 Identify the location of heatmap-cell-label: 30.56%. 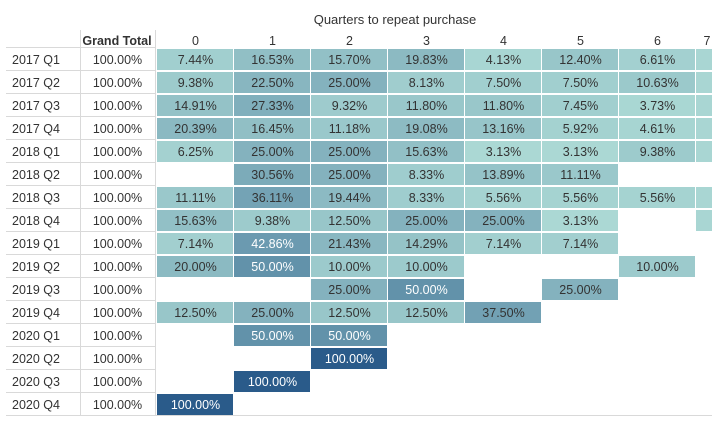
(272, 175).